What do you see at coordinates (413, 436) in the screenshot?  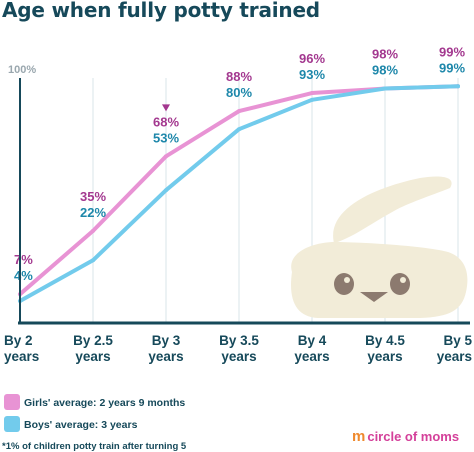 I see `logo-text: circle of moms` at bounding box center [413, 436].